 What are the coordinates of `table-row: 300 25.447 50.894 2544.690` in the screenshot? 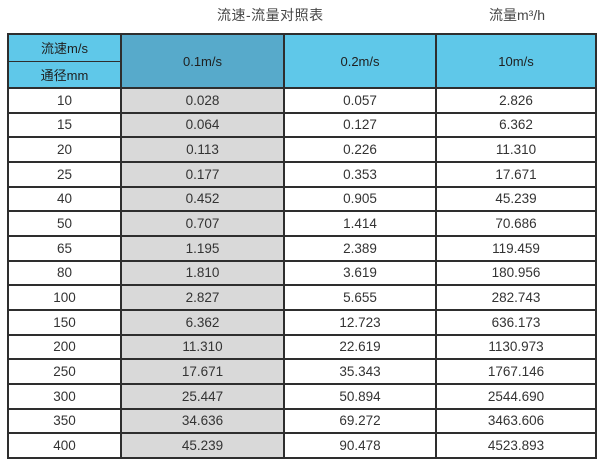 It's located at (302, 396).